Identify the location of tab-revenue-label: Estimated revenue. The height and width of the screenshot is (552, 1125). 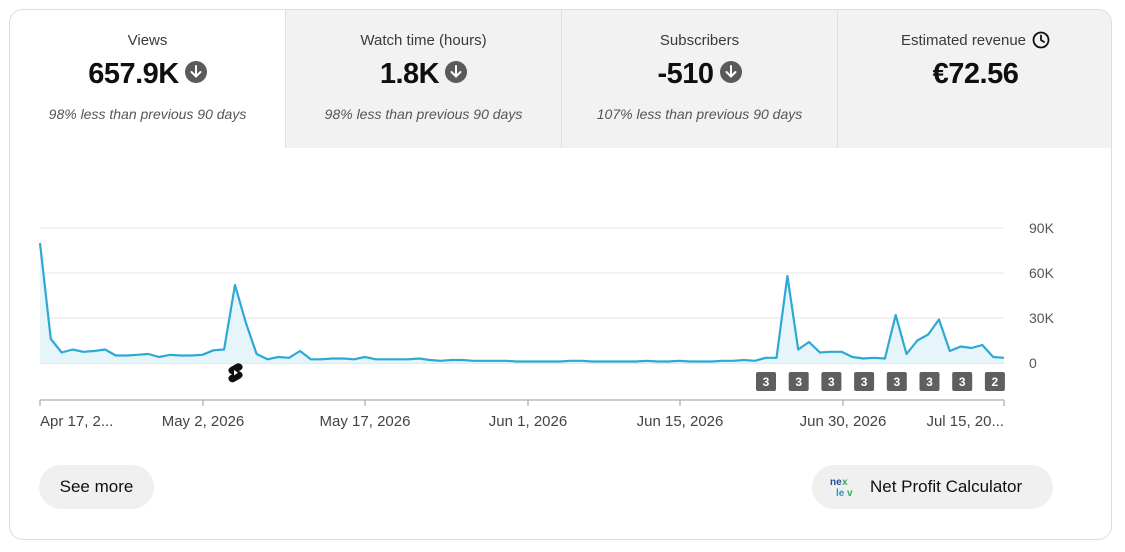
(974, 40).